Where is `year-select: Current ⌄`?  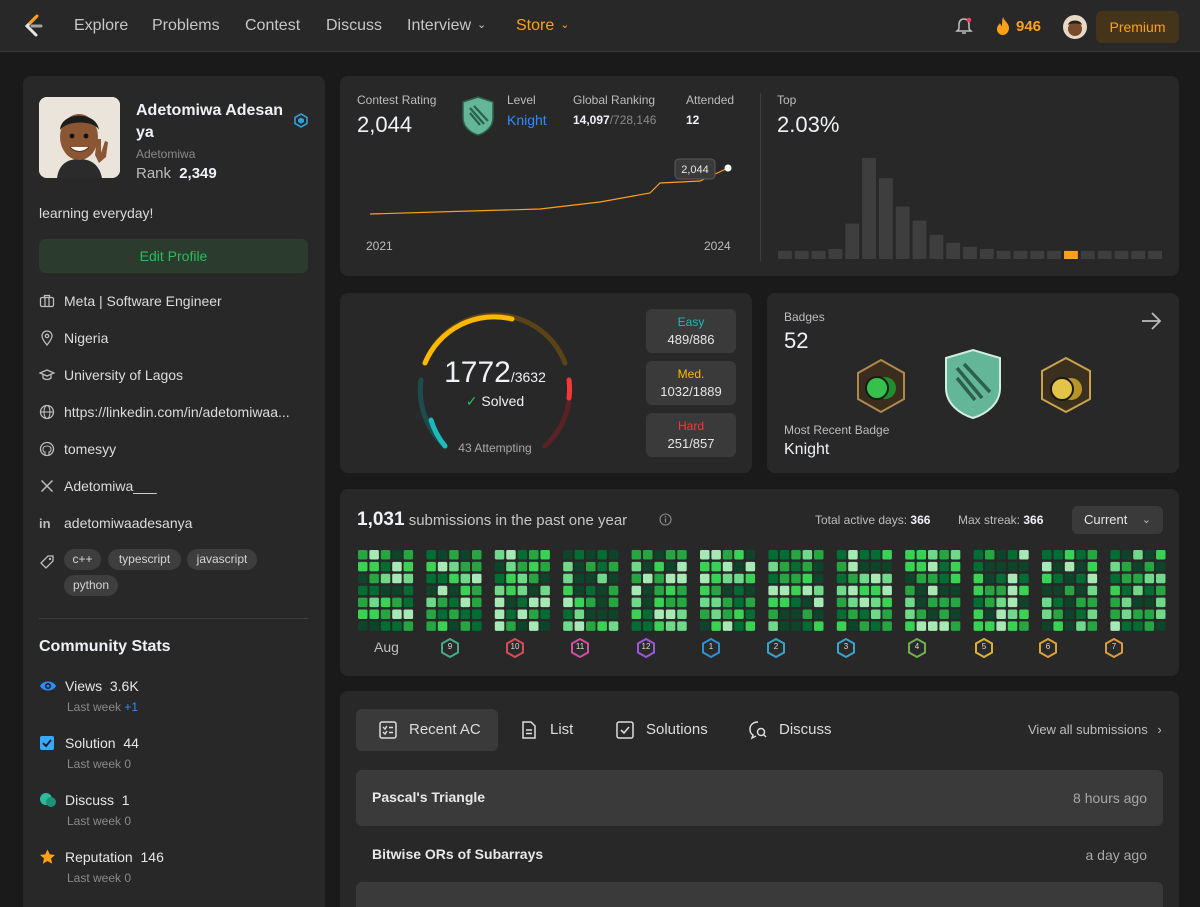
year-select: Current ⌄ is located at coordinates (1117, 520).